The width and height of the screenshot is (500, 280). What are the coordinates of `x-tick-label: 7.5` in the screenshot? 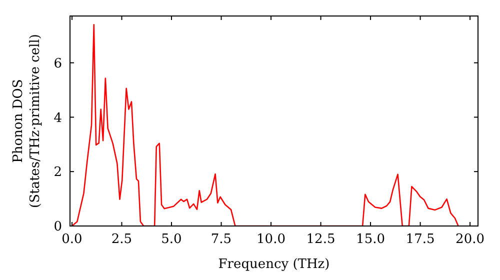 It's located at (221, 240).